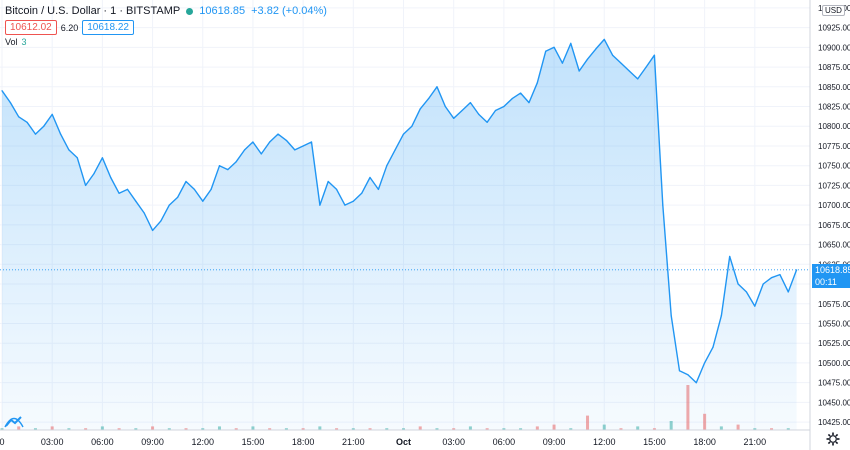 This screenshot has height=450, width=850. Describe the element at coordinates (834, 422) in the screenshot. I see `y-tick-label: 10425.00` at that location.